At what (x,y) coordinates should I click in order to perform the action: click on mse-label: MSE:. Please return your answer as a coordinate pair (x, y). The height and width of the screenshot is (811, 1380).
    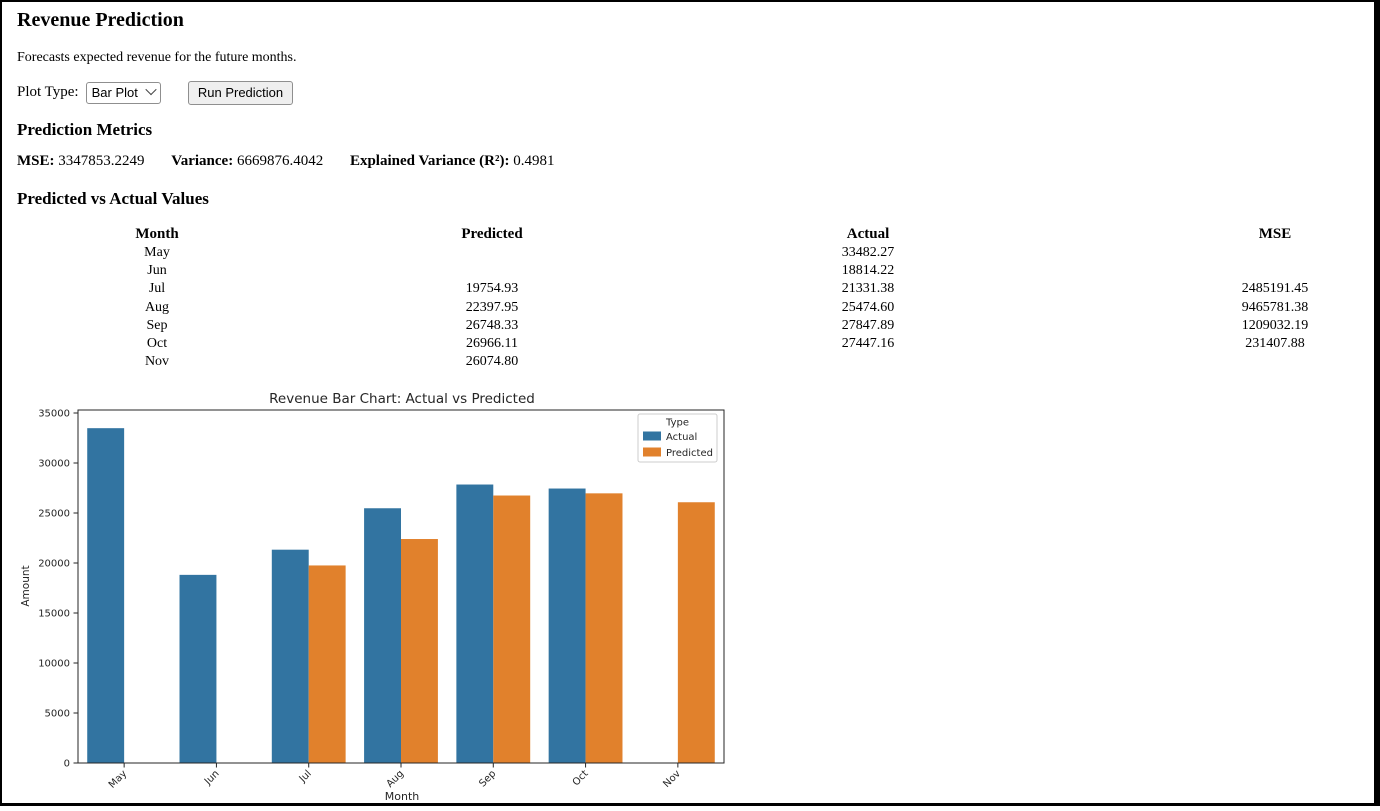
    Looking at the image, I should click on (36, 161).